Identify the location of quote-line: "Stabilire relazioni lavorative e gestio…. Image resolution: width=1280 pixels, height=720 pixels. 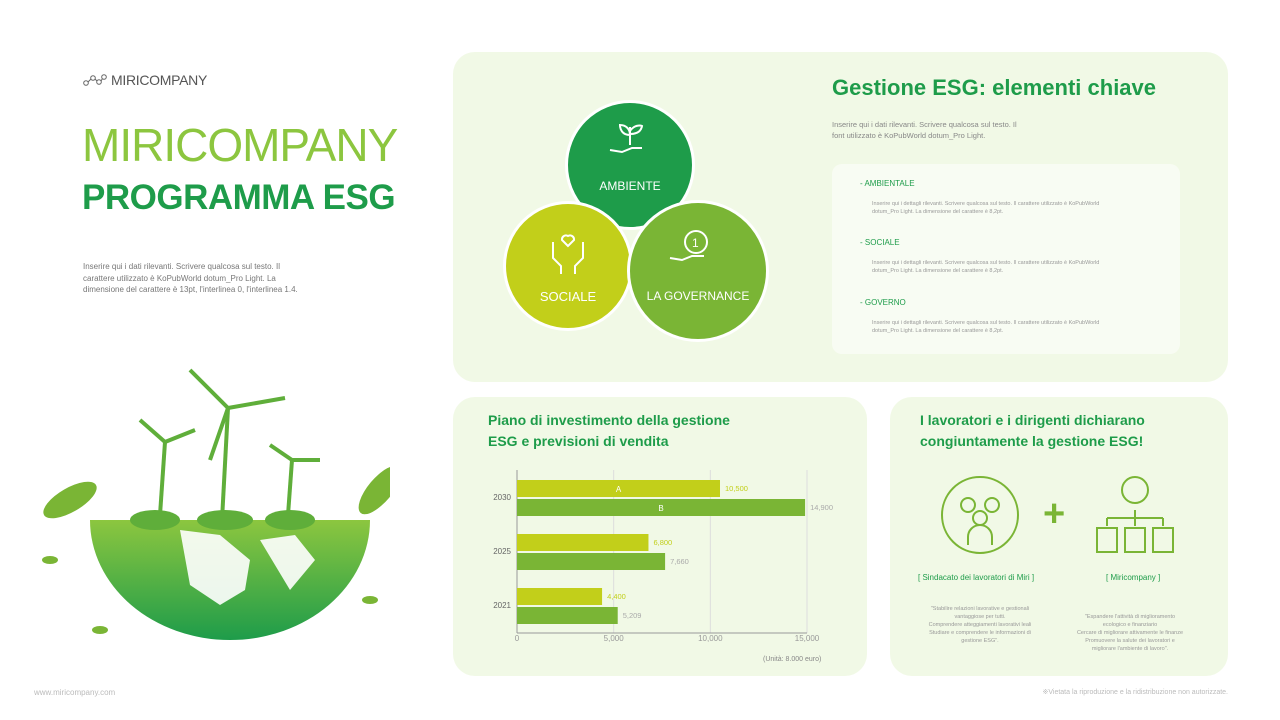
(980, 609).